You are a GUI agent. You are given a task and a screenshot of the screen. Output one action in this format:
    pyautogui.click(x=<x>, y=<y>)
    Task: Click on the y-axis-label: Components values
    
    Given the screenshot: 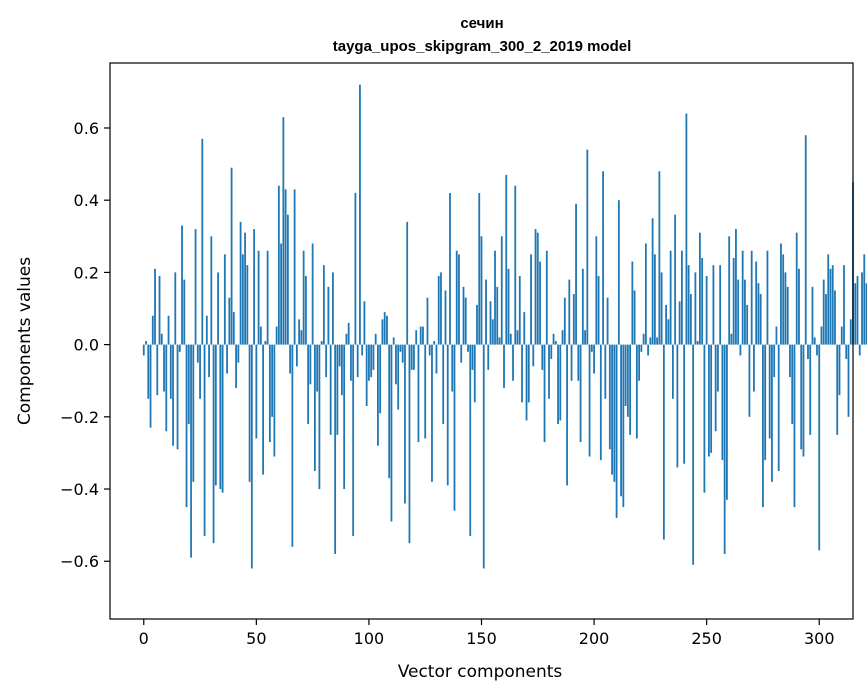 What is the action you would take?
    pyautogui.click(x=25, y=341)
    